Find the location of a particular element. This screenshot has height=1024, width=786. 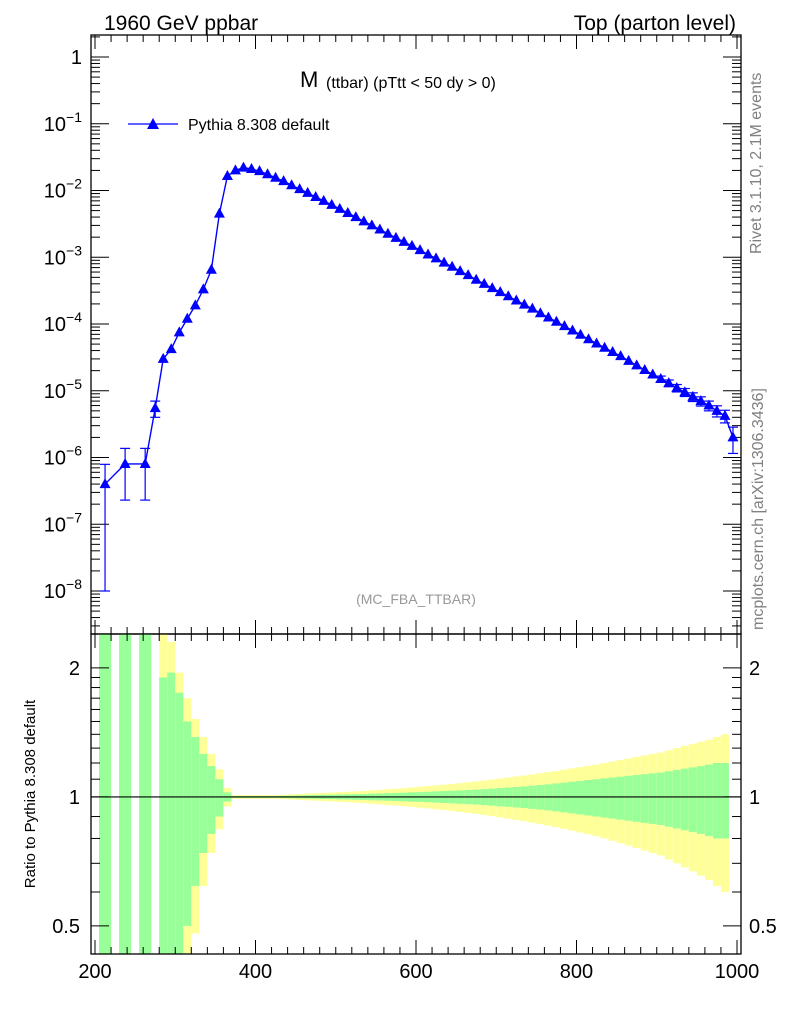

x-tick-label: 200 is located at coordinates (94, 972).